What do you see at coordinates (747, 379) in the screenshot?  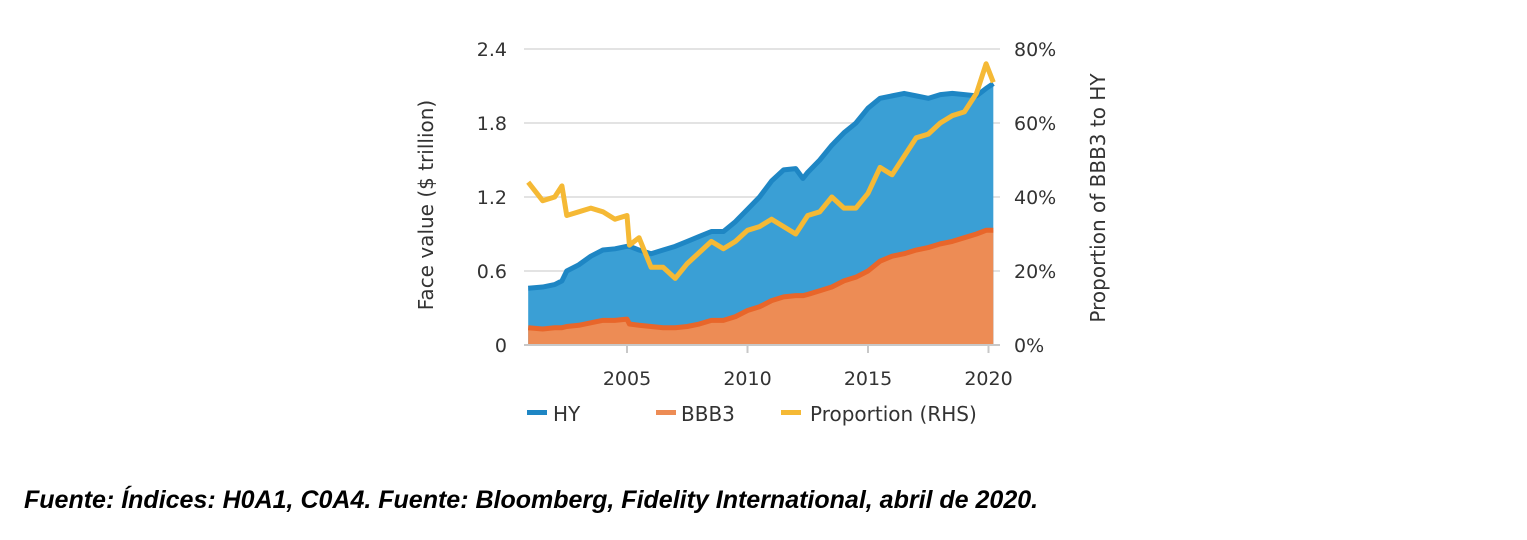 I see `x-tick-label: 2010` at bounding box center [747, 379].